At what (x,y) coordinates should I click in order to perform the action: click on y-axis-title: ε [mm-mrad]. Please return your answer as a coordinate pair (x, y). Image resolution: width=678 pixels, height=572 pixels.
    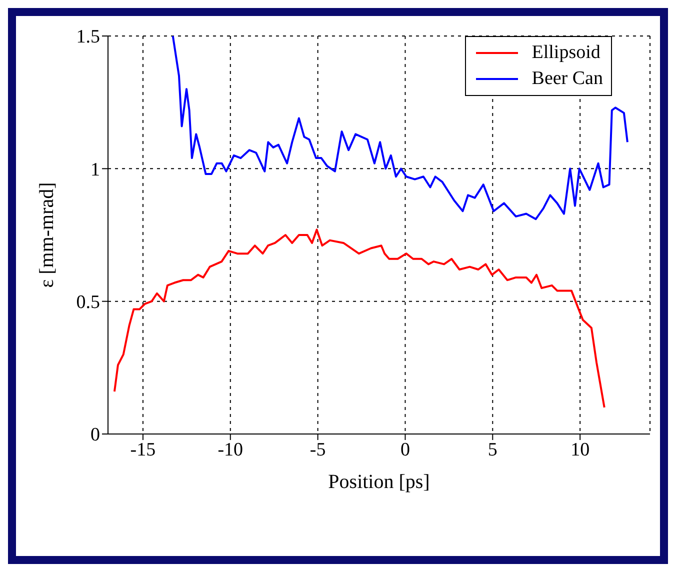
    Looking at the image, I should click on (47, 235).